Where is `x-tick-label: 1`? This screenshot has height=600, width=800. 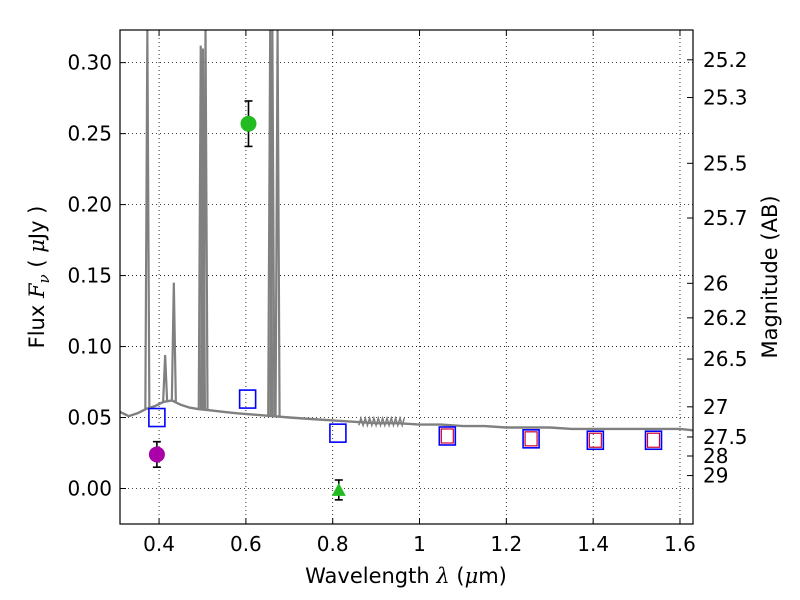 x-tick-label: 1 is located at coordinates (419, 544).